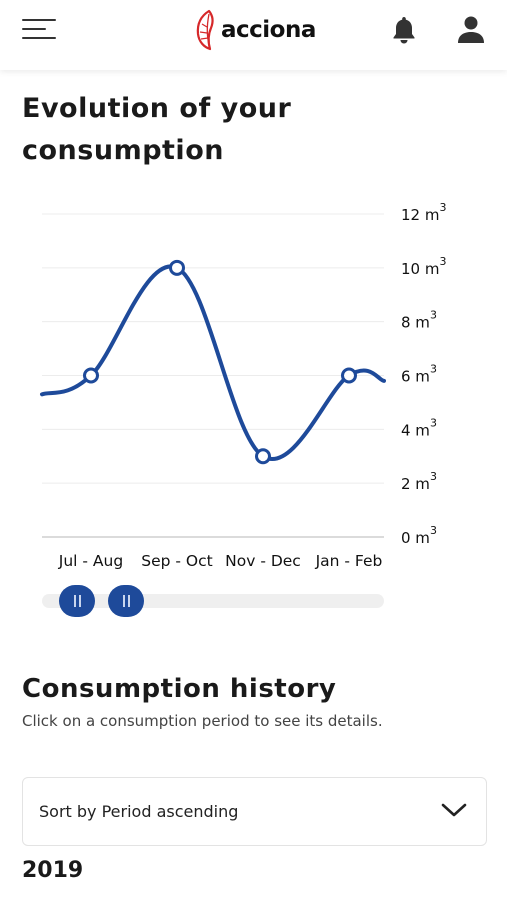 This screenshot has width=507, height=900. I want to click on x-tick-label: Nov - Dec, so click(263, 561).